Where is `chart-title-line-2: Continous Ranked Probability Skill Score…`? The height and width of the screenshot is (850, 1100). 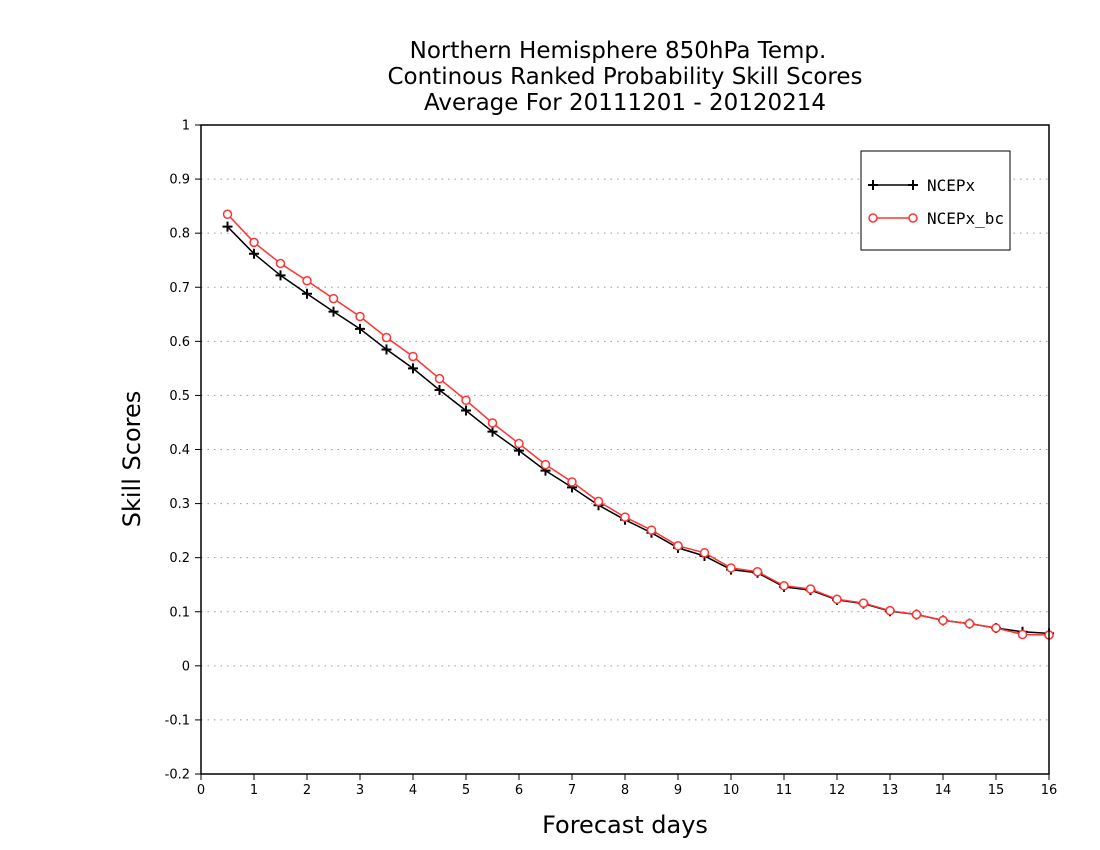 chart-title-line-2: Continous Ranked Probability Skill Score… is located at coordinates (624, 77).